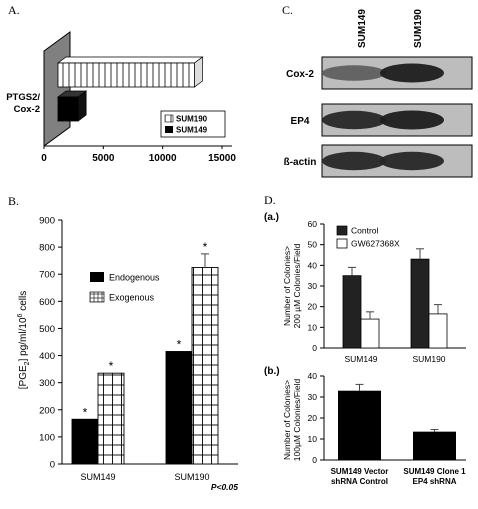 The width and height of the screenshot is (478, 509). Describe the element at coordinates (97, 477) in the screenshot. I see `panel-b-x-tick-label: SUM149` at that location.